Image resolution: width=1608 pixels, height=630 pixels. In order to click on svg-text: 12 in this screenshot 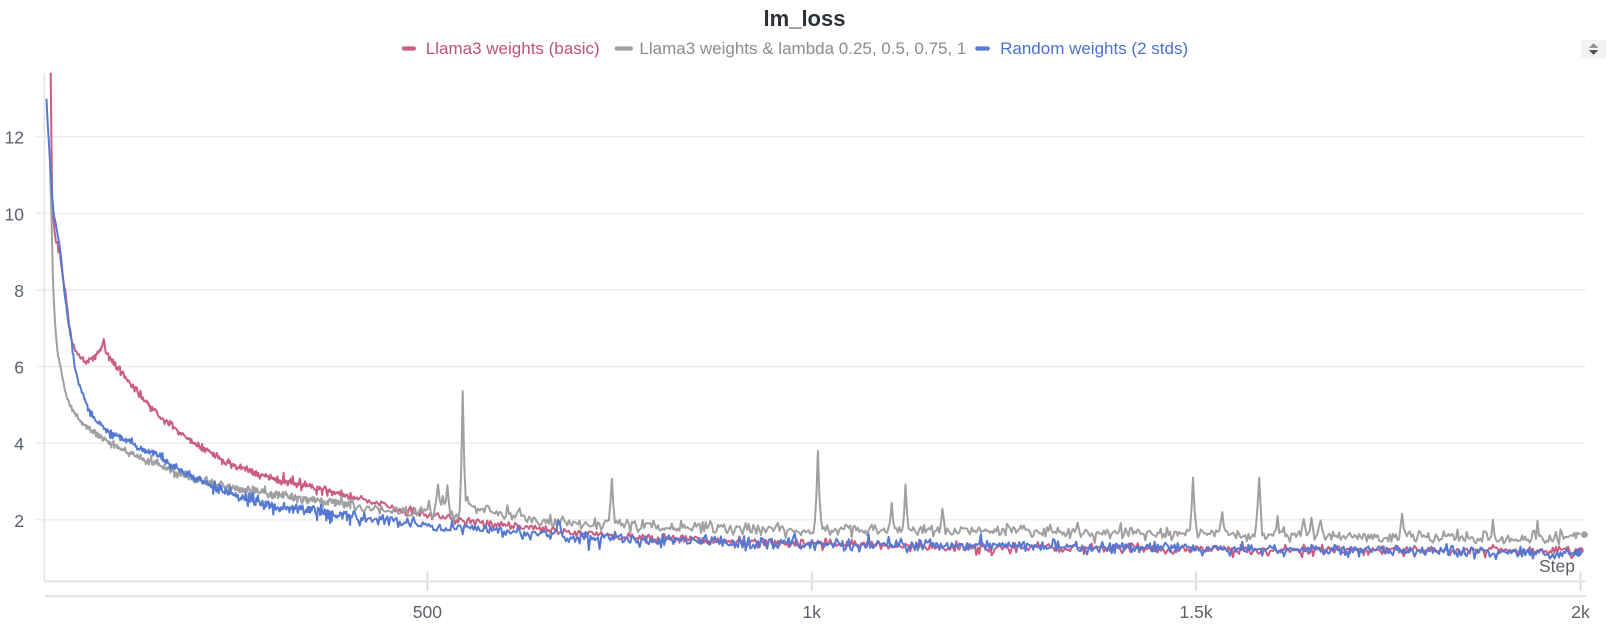, I will do `click(14, 138)`.